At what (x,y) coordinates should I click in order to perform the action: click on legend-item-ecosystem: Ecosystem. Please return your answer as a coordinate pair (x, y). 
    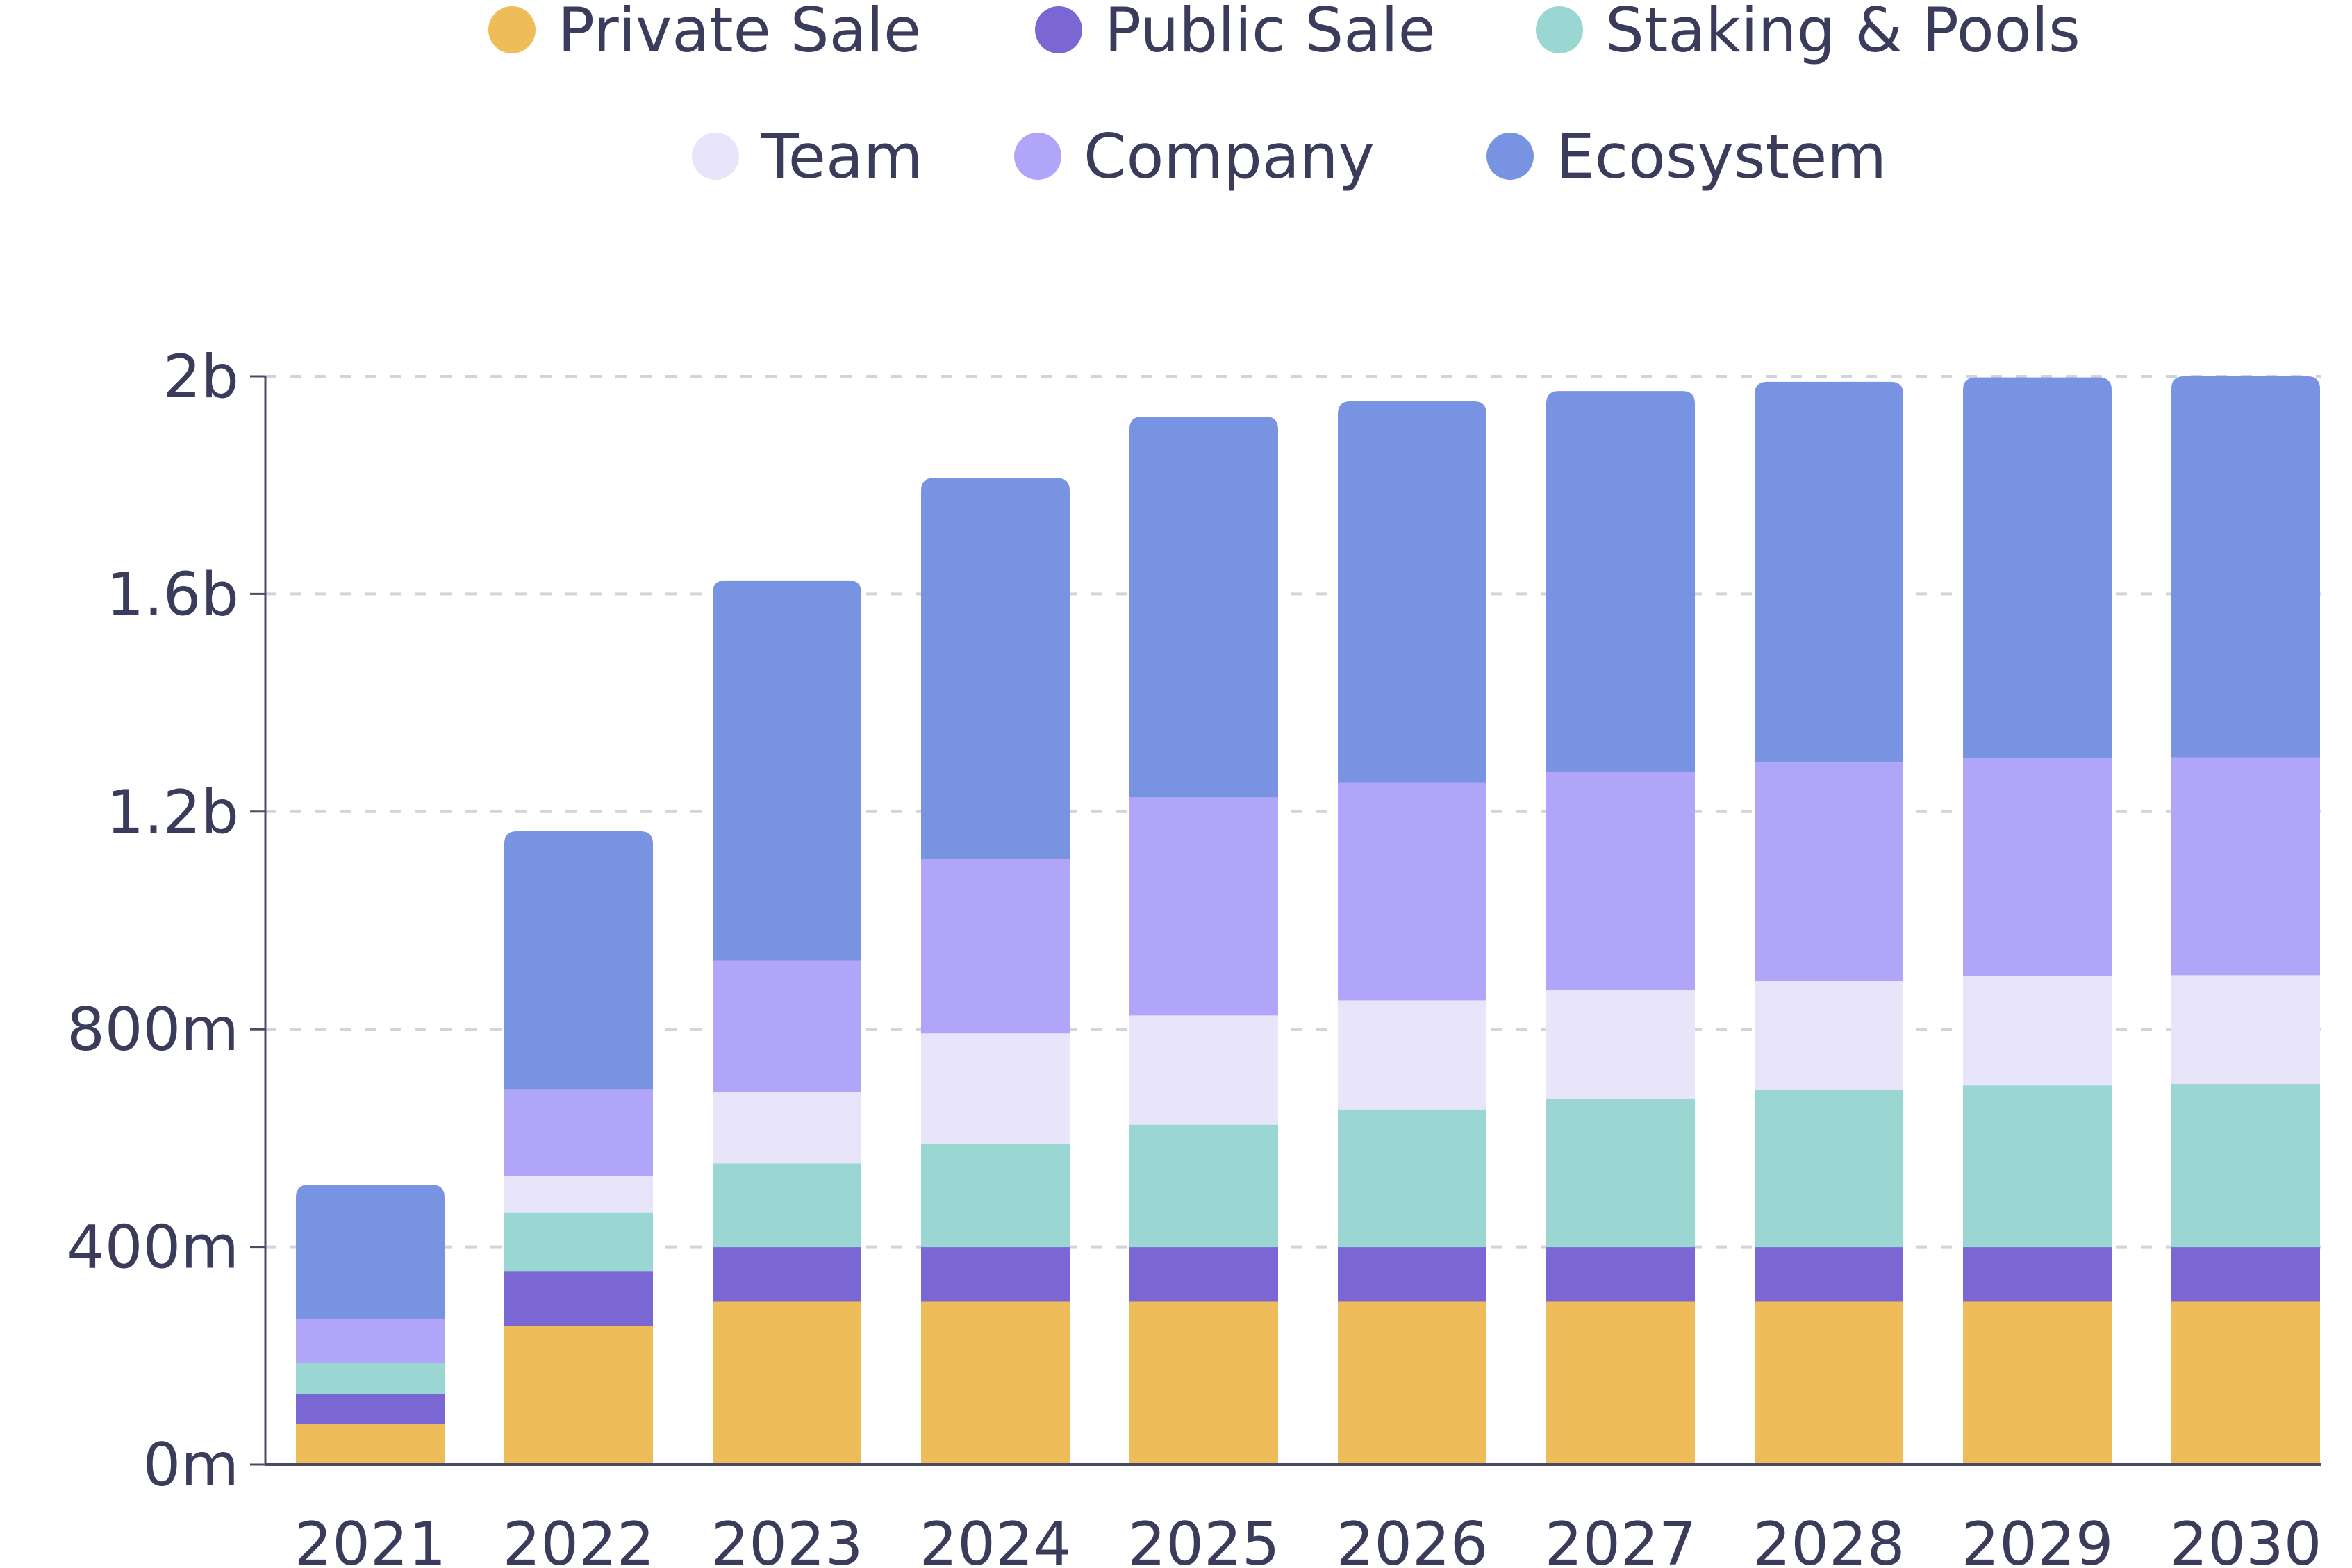
    Looking at the image, I should click on (1686, 156).